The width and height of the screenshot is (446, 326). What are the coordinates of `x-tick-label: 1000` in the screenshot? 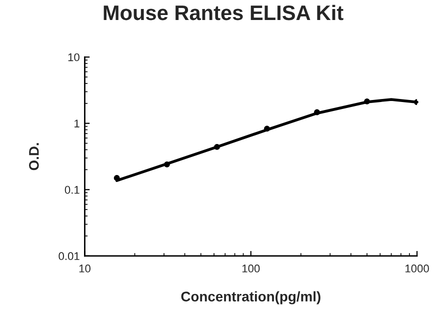 It's located at (417, 268).